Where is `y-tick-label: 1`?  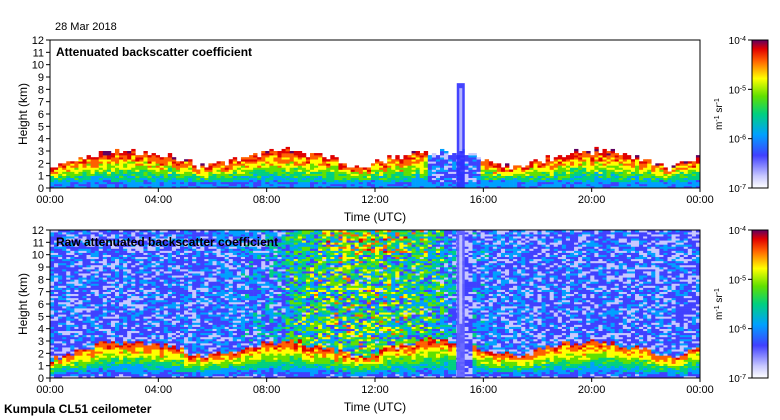 y-tick-label: 1 is located at coordinates (41, 177).